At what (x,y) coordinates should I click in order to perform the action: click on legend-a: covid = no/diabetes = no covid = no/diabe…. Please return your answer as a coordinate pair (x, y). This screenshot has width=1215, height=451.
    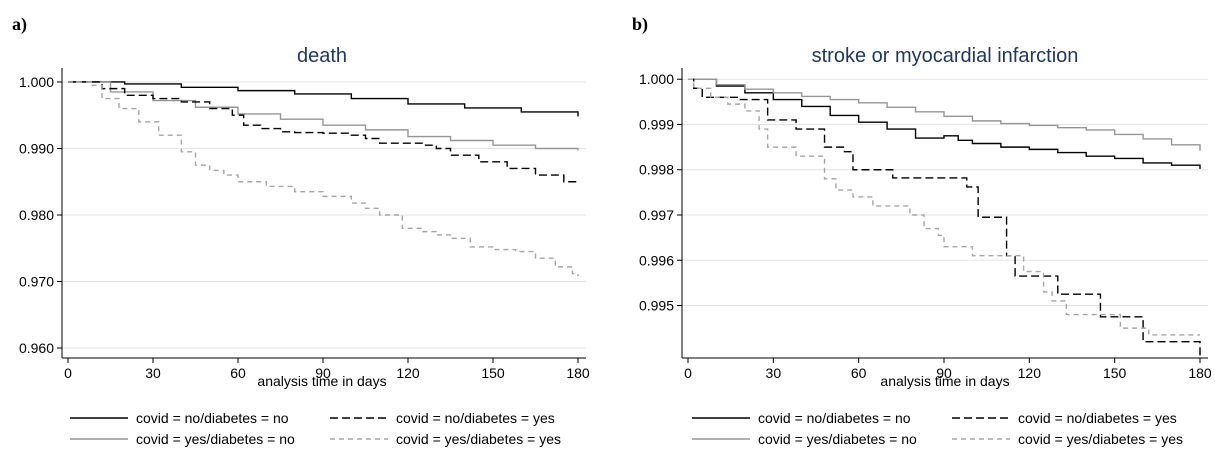
    Looking at the image, I should click on (315, 428).